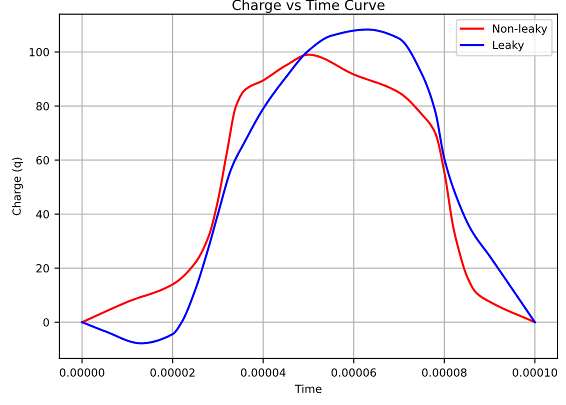 The width and height of the screenshot is (566, 405). What do you see at coordinates (42, 214) in the screenshot?
I see `y-tick-label: 40` at bounding box center [42, 214].